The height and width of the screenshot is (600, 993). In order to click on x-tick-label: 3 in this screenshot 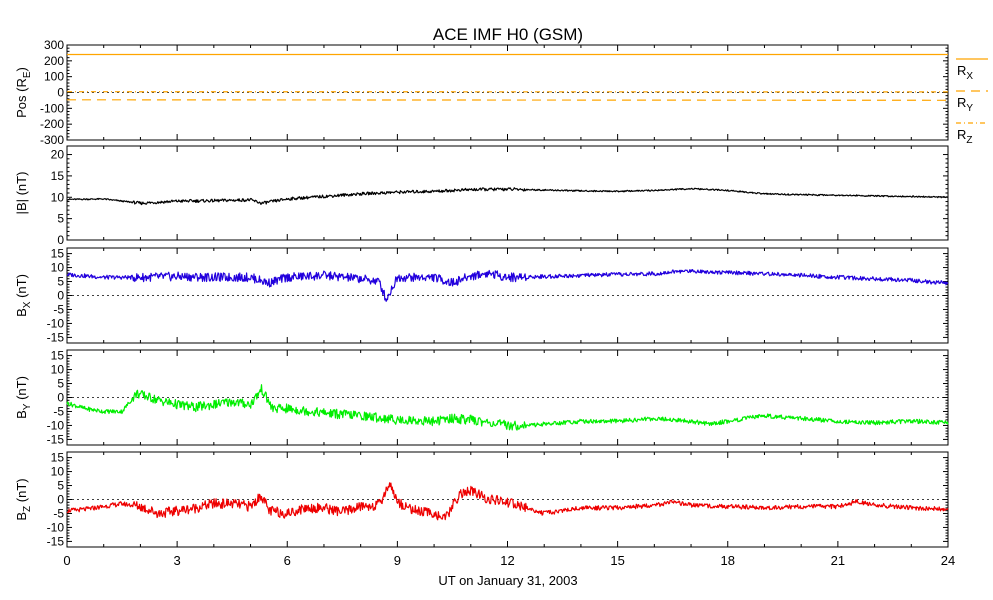, I will do `click(177, 560)`.